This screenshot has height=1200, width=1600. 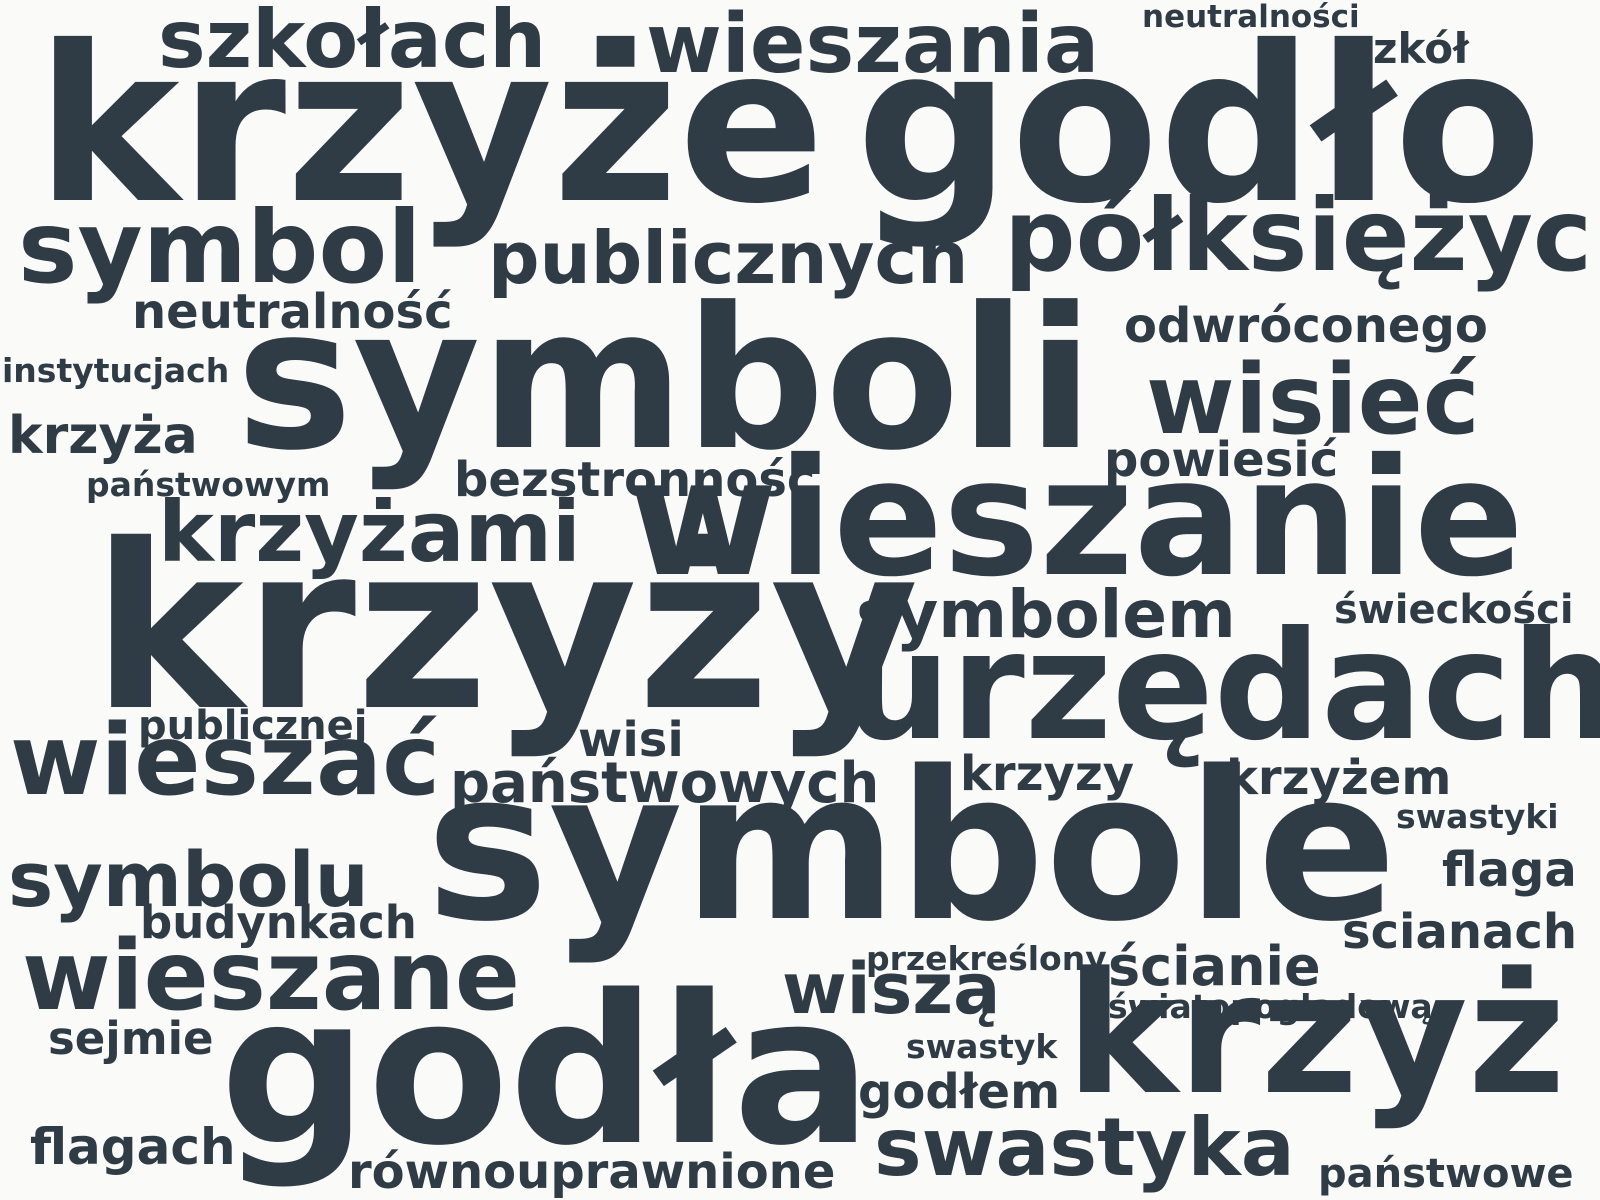 I want to click on word-wieszanie: wieszanie, so click(x=1076, y=519).